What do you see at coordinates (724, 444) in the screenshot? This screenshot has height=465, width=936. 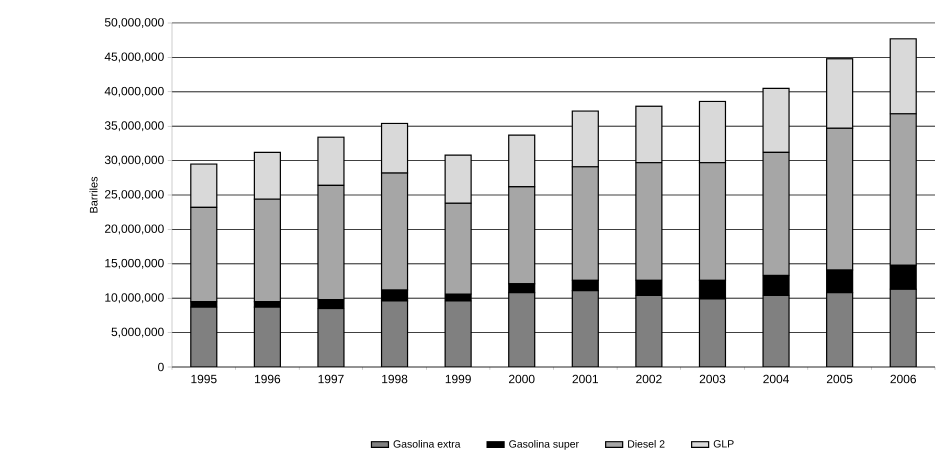 I see `legend-label: GLP` at bounding box center [724, 444].